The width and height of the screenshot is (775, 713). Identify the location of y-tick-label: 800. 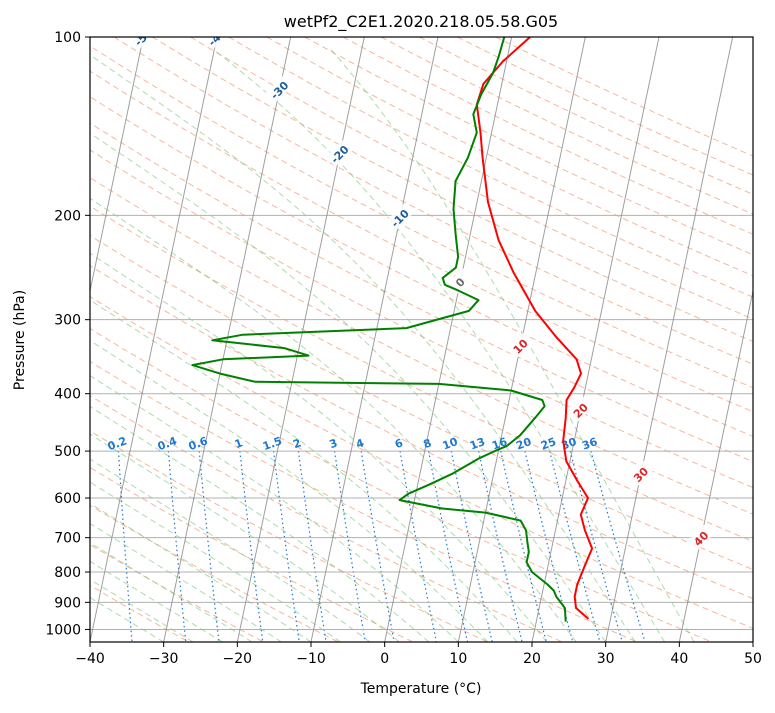
(67, 573).